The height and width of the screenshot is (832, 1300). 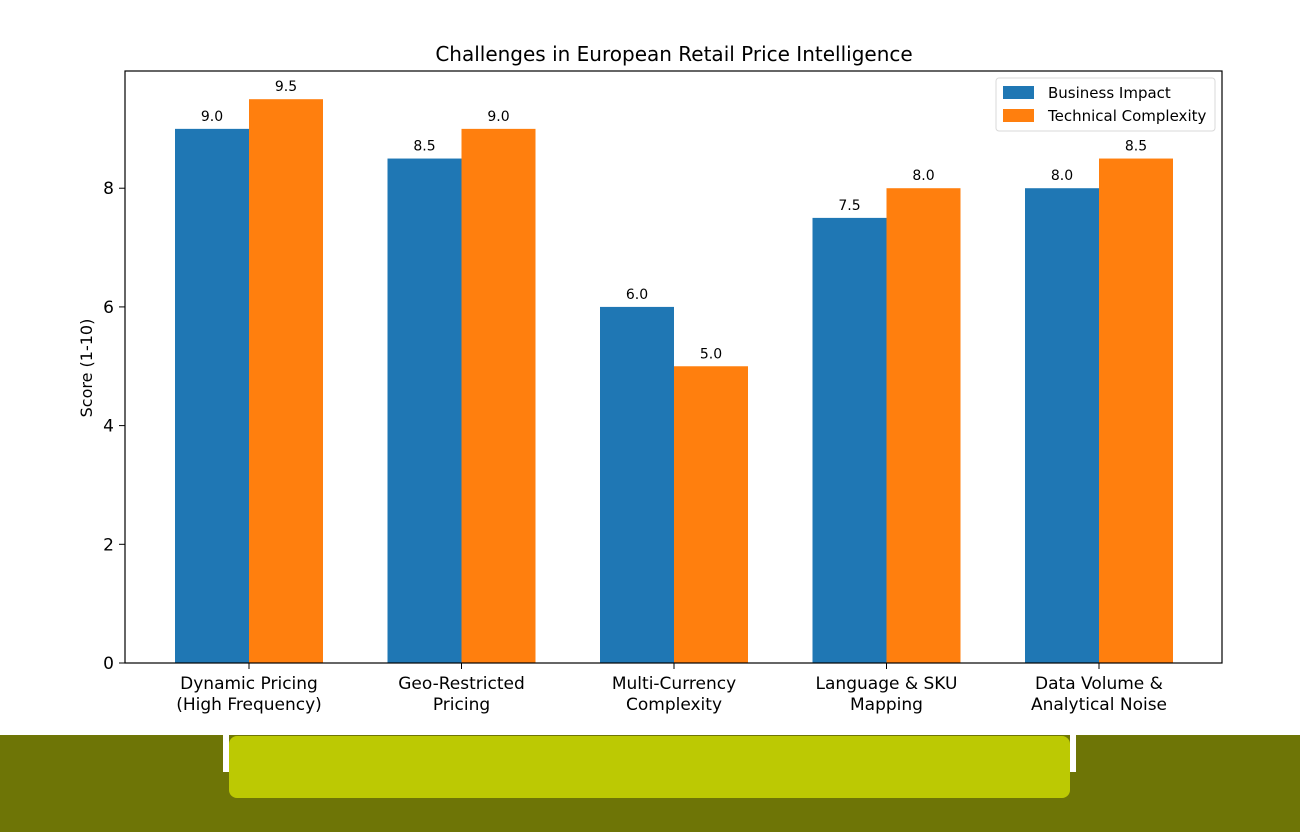 What do you see at coordinates (1126, 116) in the screenshot?
I see `legend-label-2: Technical Complexity` at bounding box center [1126, 116].